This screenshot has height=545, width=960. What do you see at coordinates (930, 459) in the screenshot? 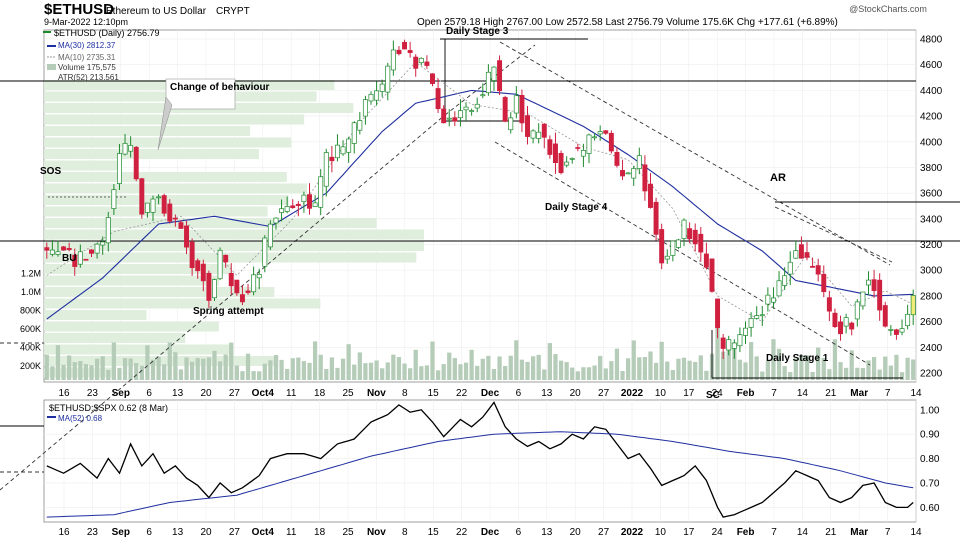
I see `ratio-y-tick-label: 0.80` at bounding box center [930, 459].